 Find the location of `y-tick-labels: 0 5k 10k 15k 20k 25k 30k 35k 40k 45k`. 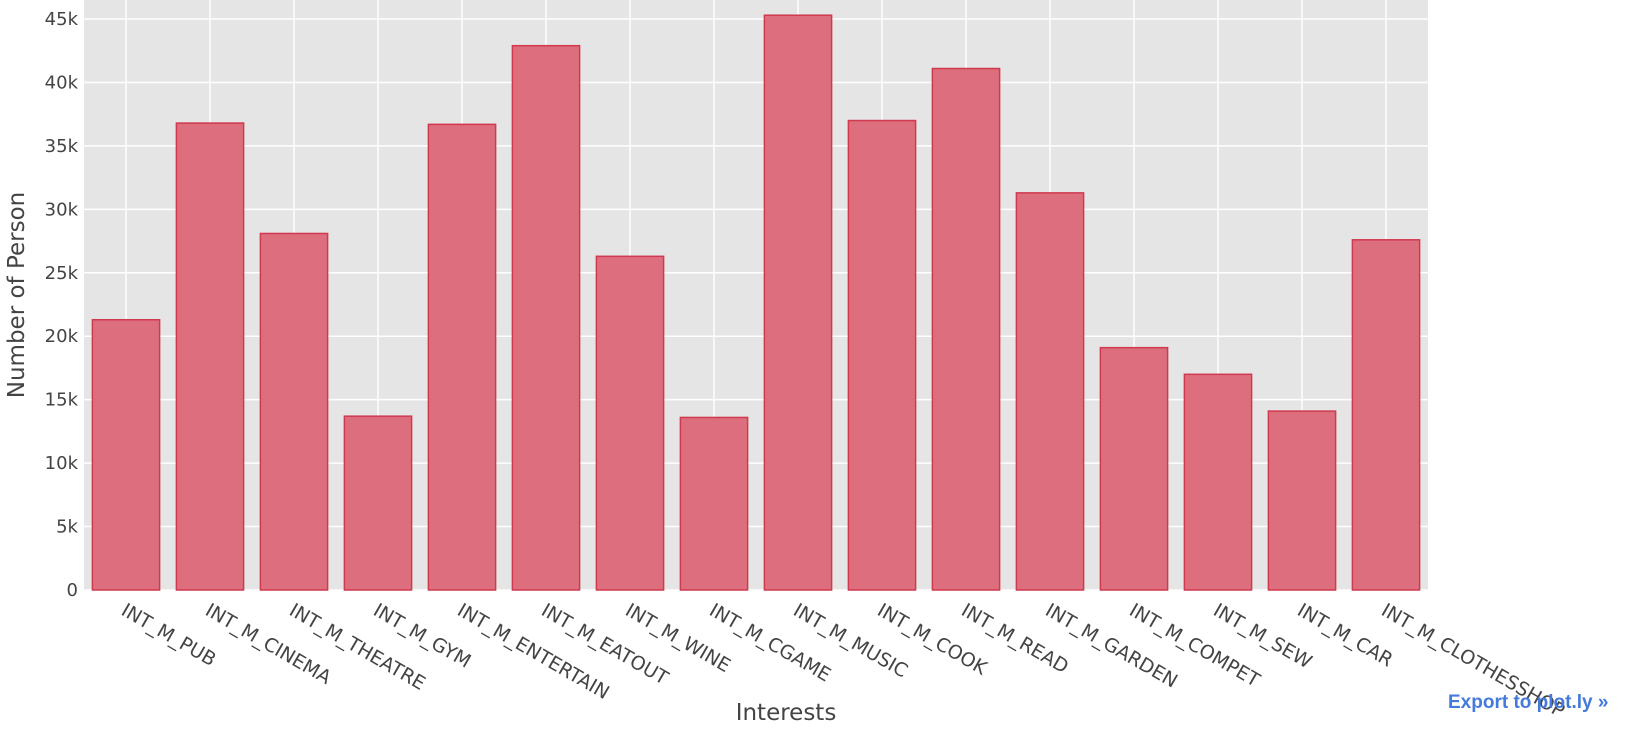

y-tick-labels: 0 5k 10k 15k 20k 25k 30k 35k 40k 45k is located at coordinates (62, 305).